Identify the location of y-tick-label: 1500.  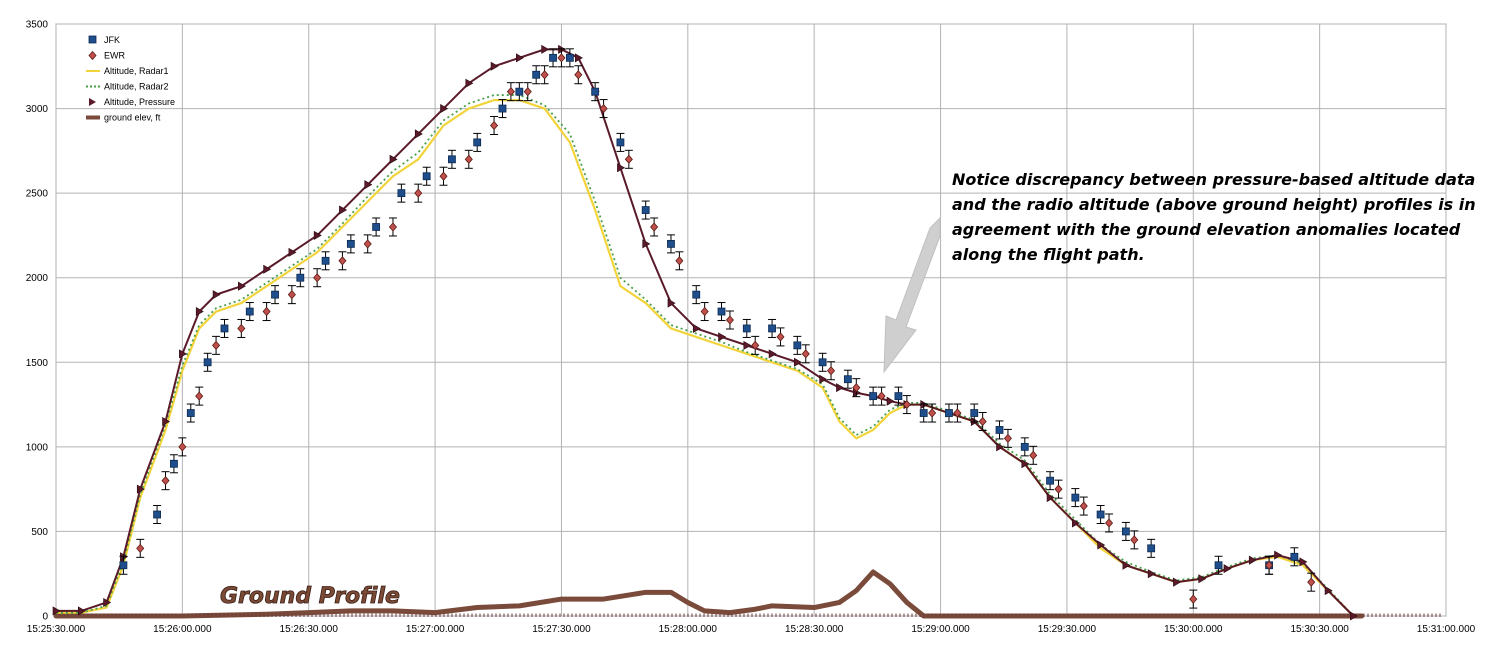
(37, 363).